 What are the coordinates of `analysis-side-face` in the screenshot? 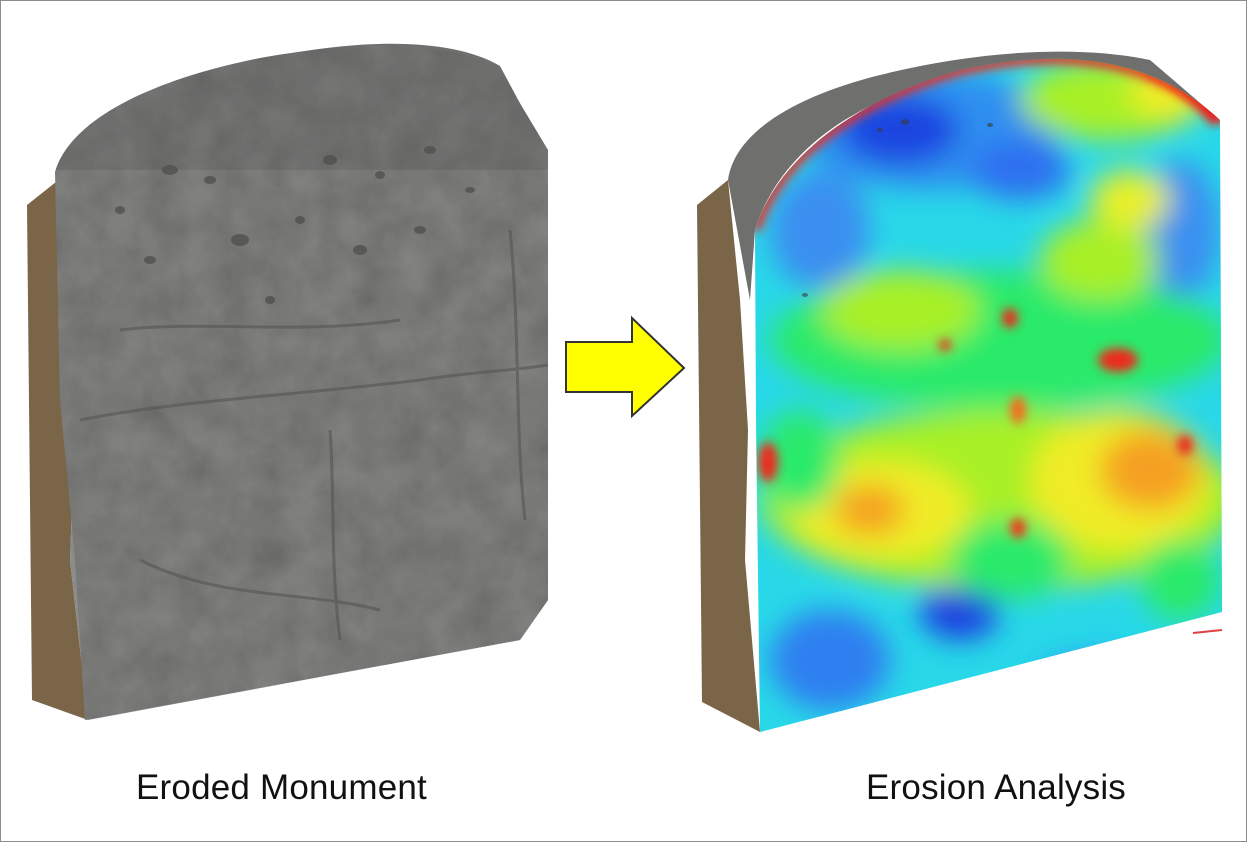 It's located at (728, 456).